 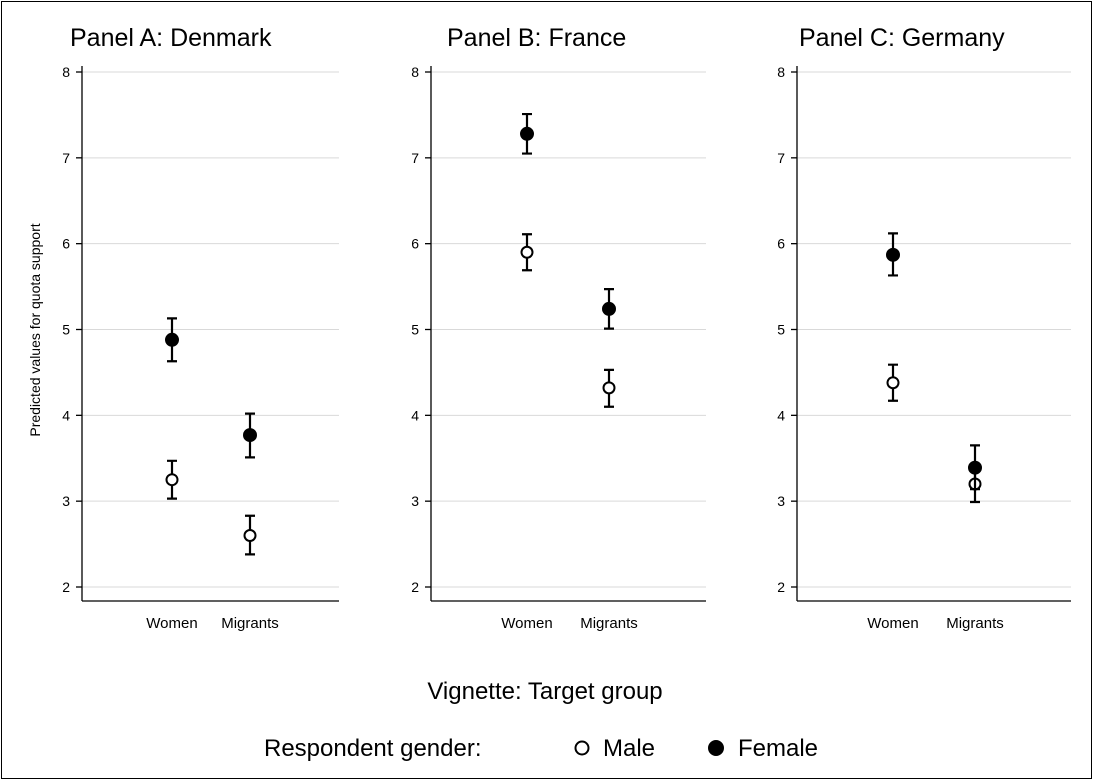 I want to click on legend-marker-female, so click(x=716, y=748).